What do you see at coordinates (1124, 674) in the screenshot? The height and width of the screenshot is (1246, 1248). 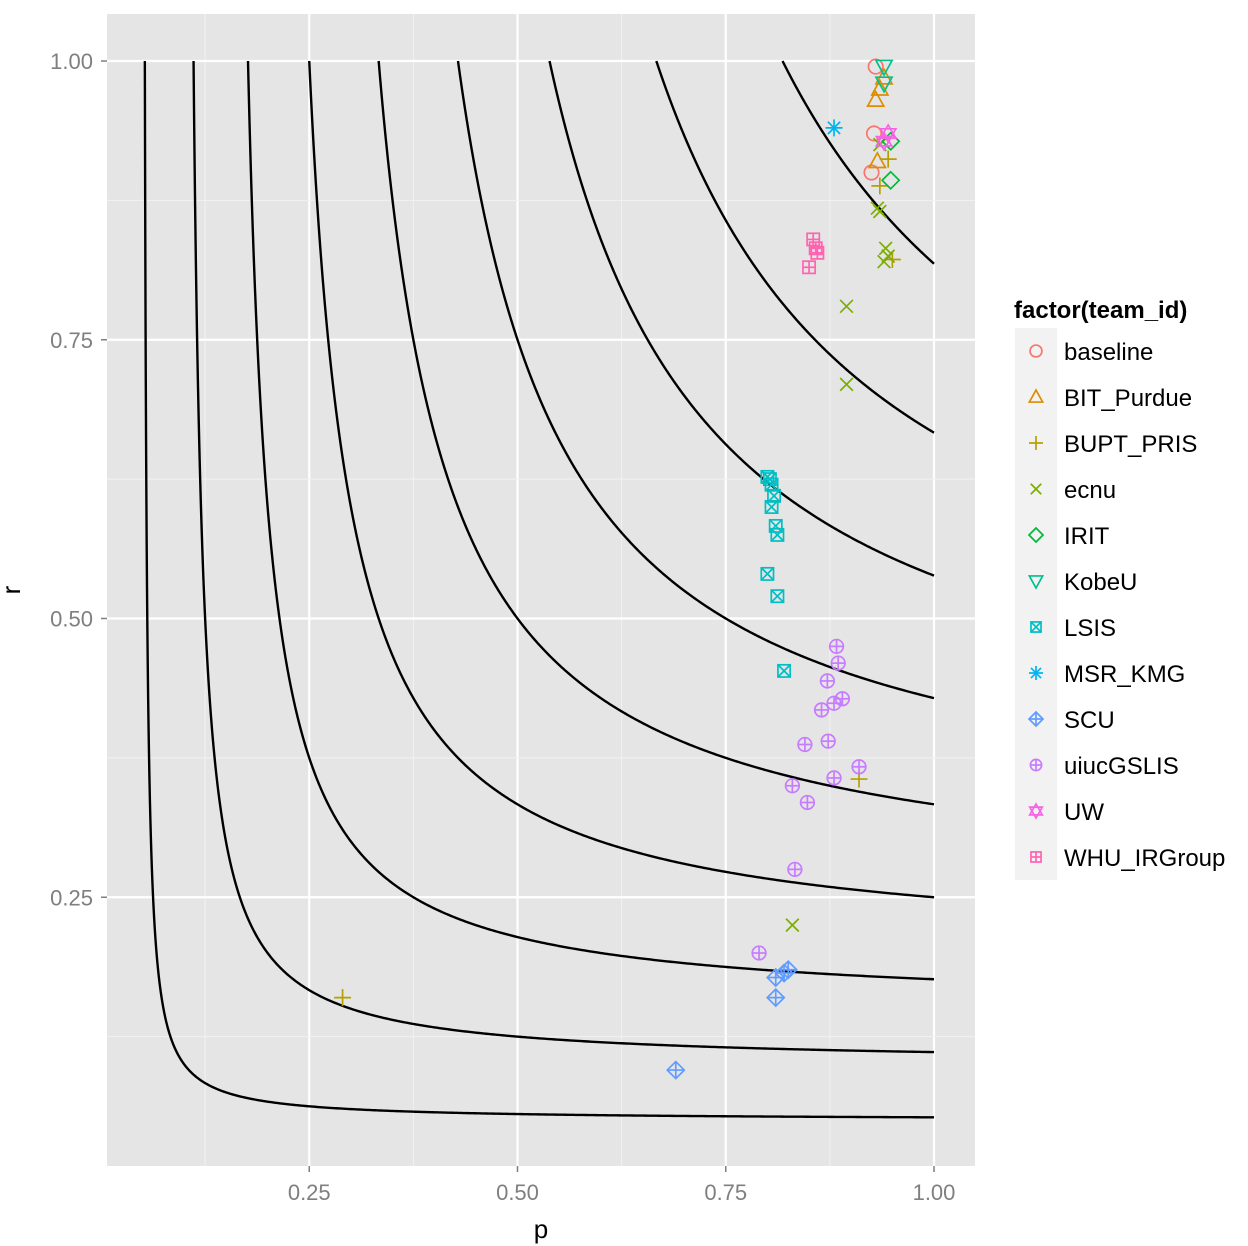 I see `legend-label-msr-kmg: MSR_KMG` at bounding box center [1124, 674].